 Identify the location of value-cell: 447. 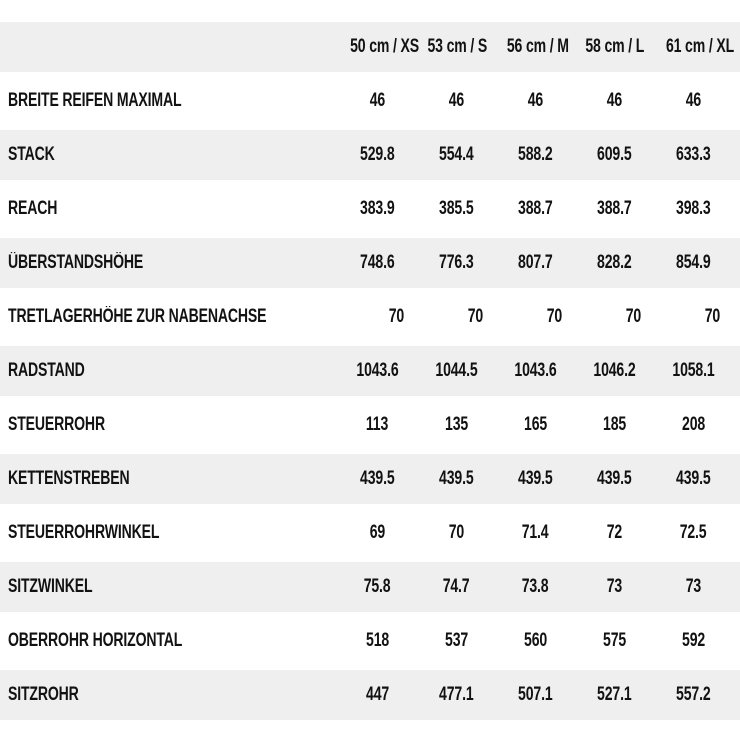
(377, 695).